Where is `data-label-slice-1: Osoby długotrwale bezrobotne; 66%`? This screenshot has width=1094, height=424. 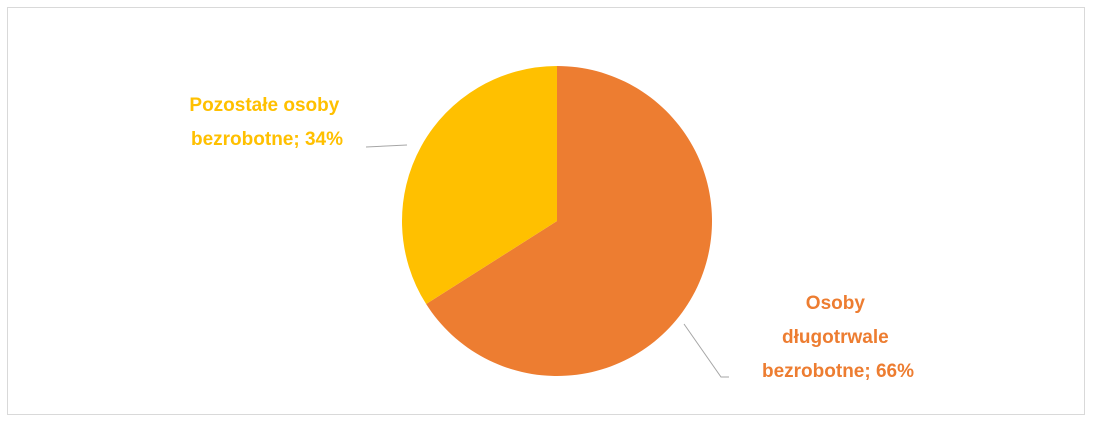
data-label-slice-1: Osoby długotrwale bezrobotne; 66% is located at coordinates (838, 337).